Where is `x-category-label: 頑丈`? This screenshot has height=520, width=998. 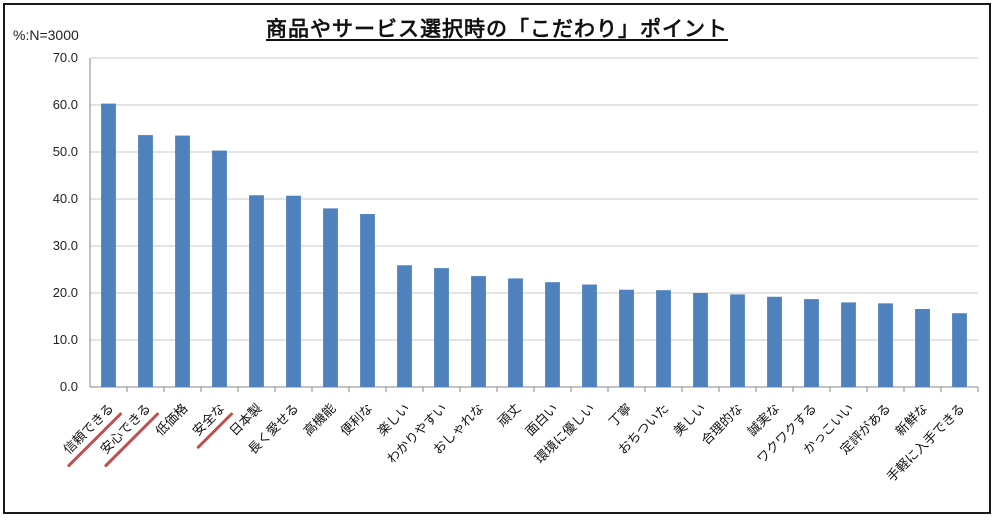 x-category-label: 頑丈 is located at coordinates (509, 415).